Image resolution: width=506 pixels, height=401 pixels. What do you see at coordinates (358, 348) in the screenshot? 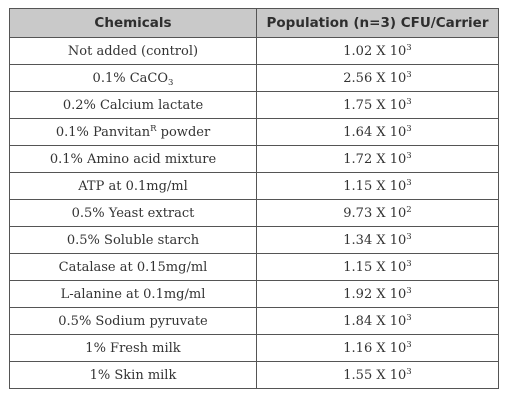
I see `population-mantissa: 1.16` at bounding box center [358, 348].